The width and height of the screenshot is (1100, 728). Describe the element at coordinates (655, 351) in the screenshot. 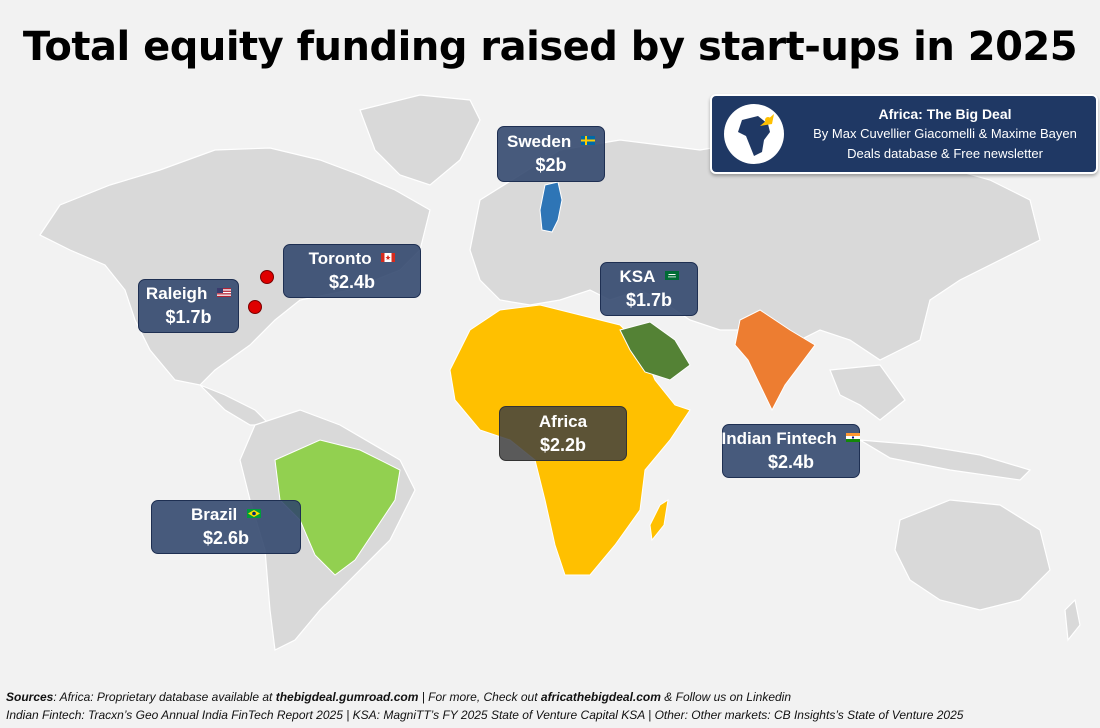

I see `saudi-arabia-region` at that location.